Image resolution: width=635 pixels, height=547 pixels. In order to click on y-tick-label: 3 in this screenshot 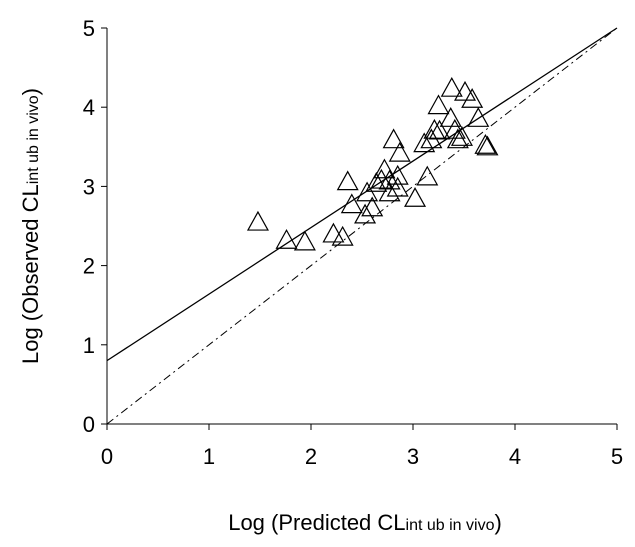, I will do `click(89, 186)`.